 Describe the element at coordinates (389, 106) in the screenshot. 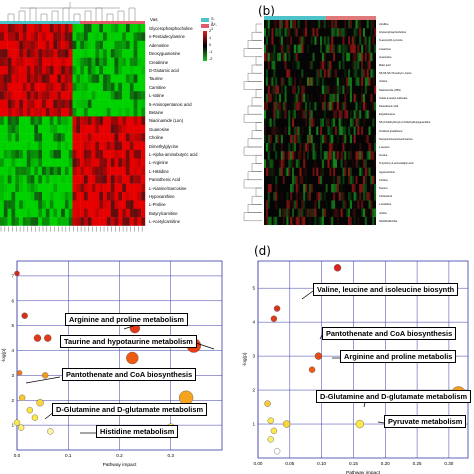

I see `row-label: Pantothenic acid` at that location.